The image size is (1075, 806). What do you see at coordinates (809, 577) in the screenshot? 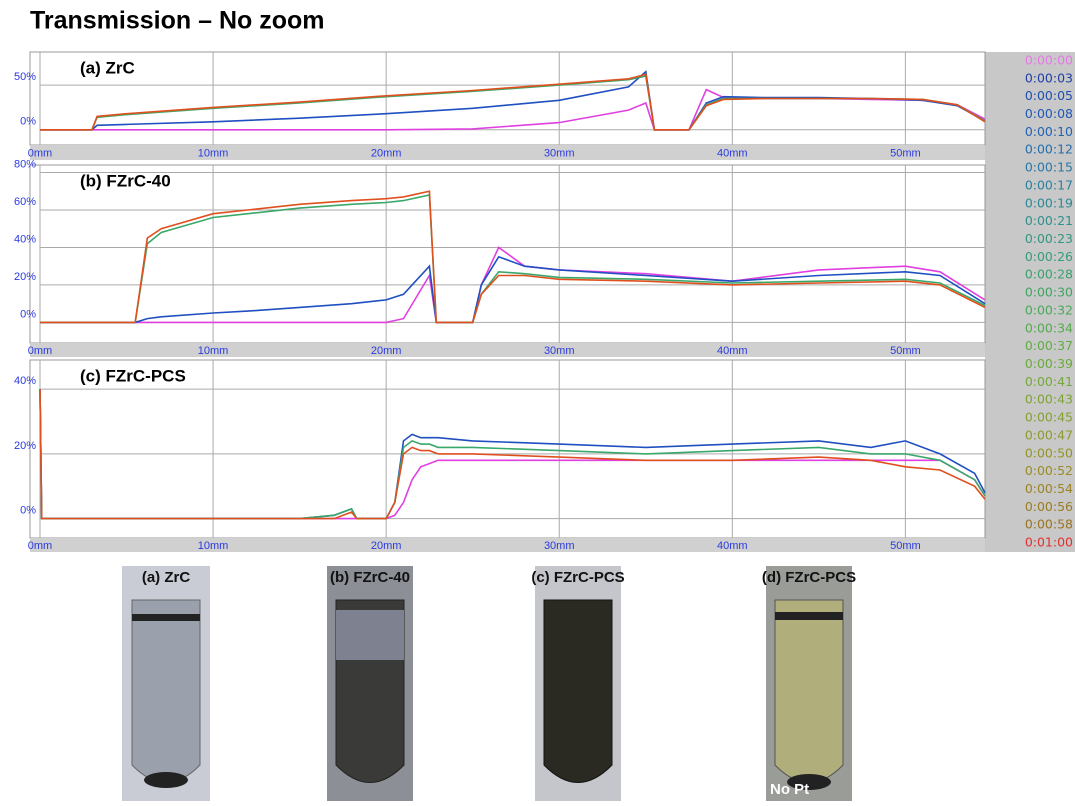
I see `photo-caption: (d) FZrC-PCS` at bounding box center [809, 577].